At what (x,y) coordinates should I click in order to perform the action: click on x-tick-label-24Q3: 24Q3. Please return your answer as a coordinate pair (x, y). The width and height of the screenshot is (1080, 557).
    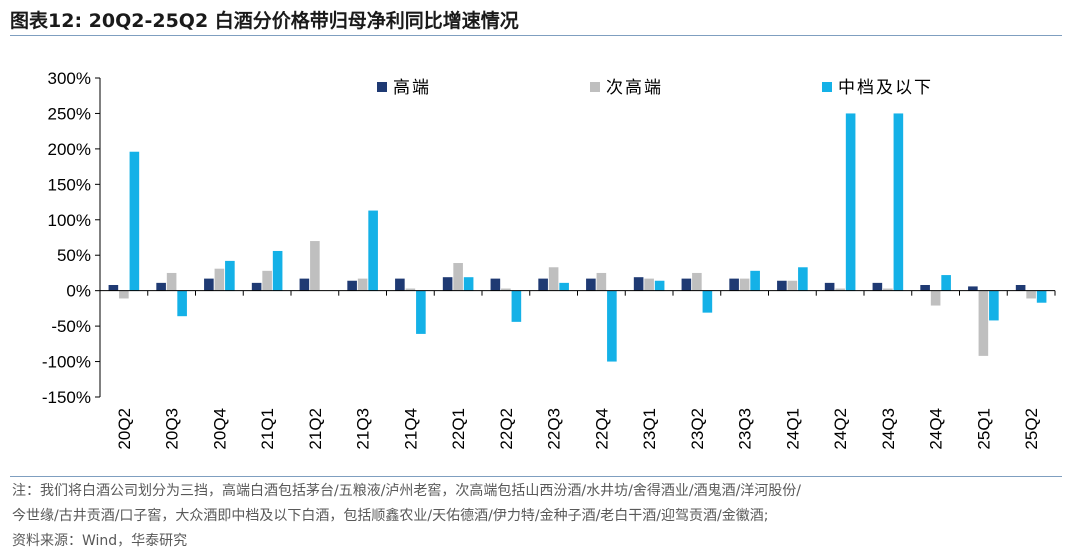
    Looking at the image, I should click on (888, 429).